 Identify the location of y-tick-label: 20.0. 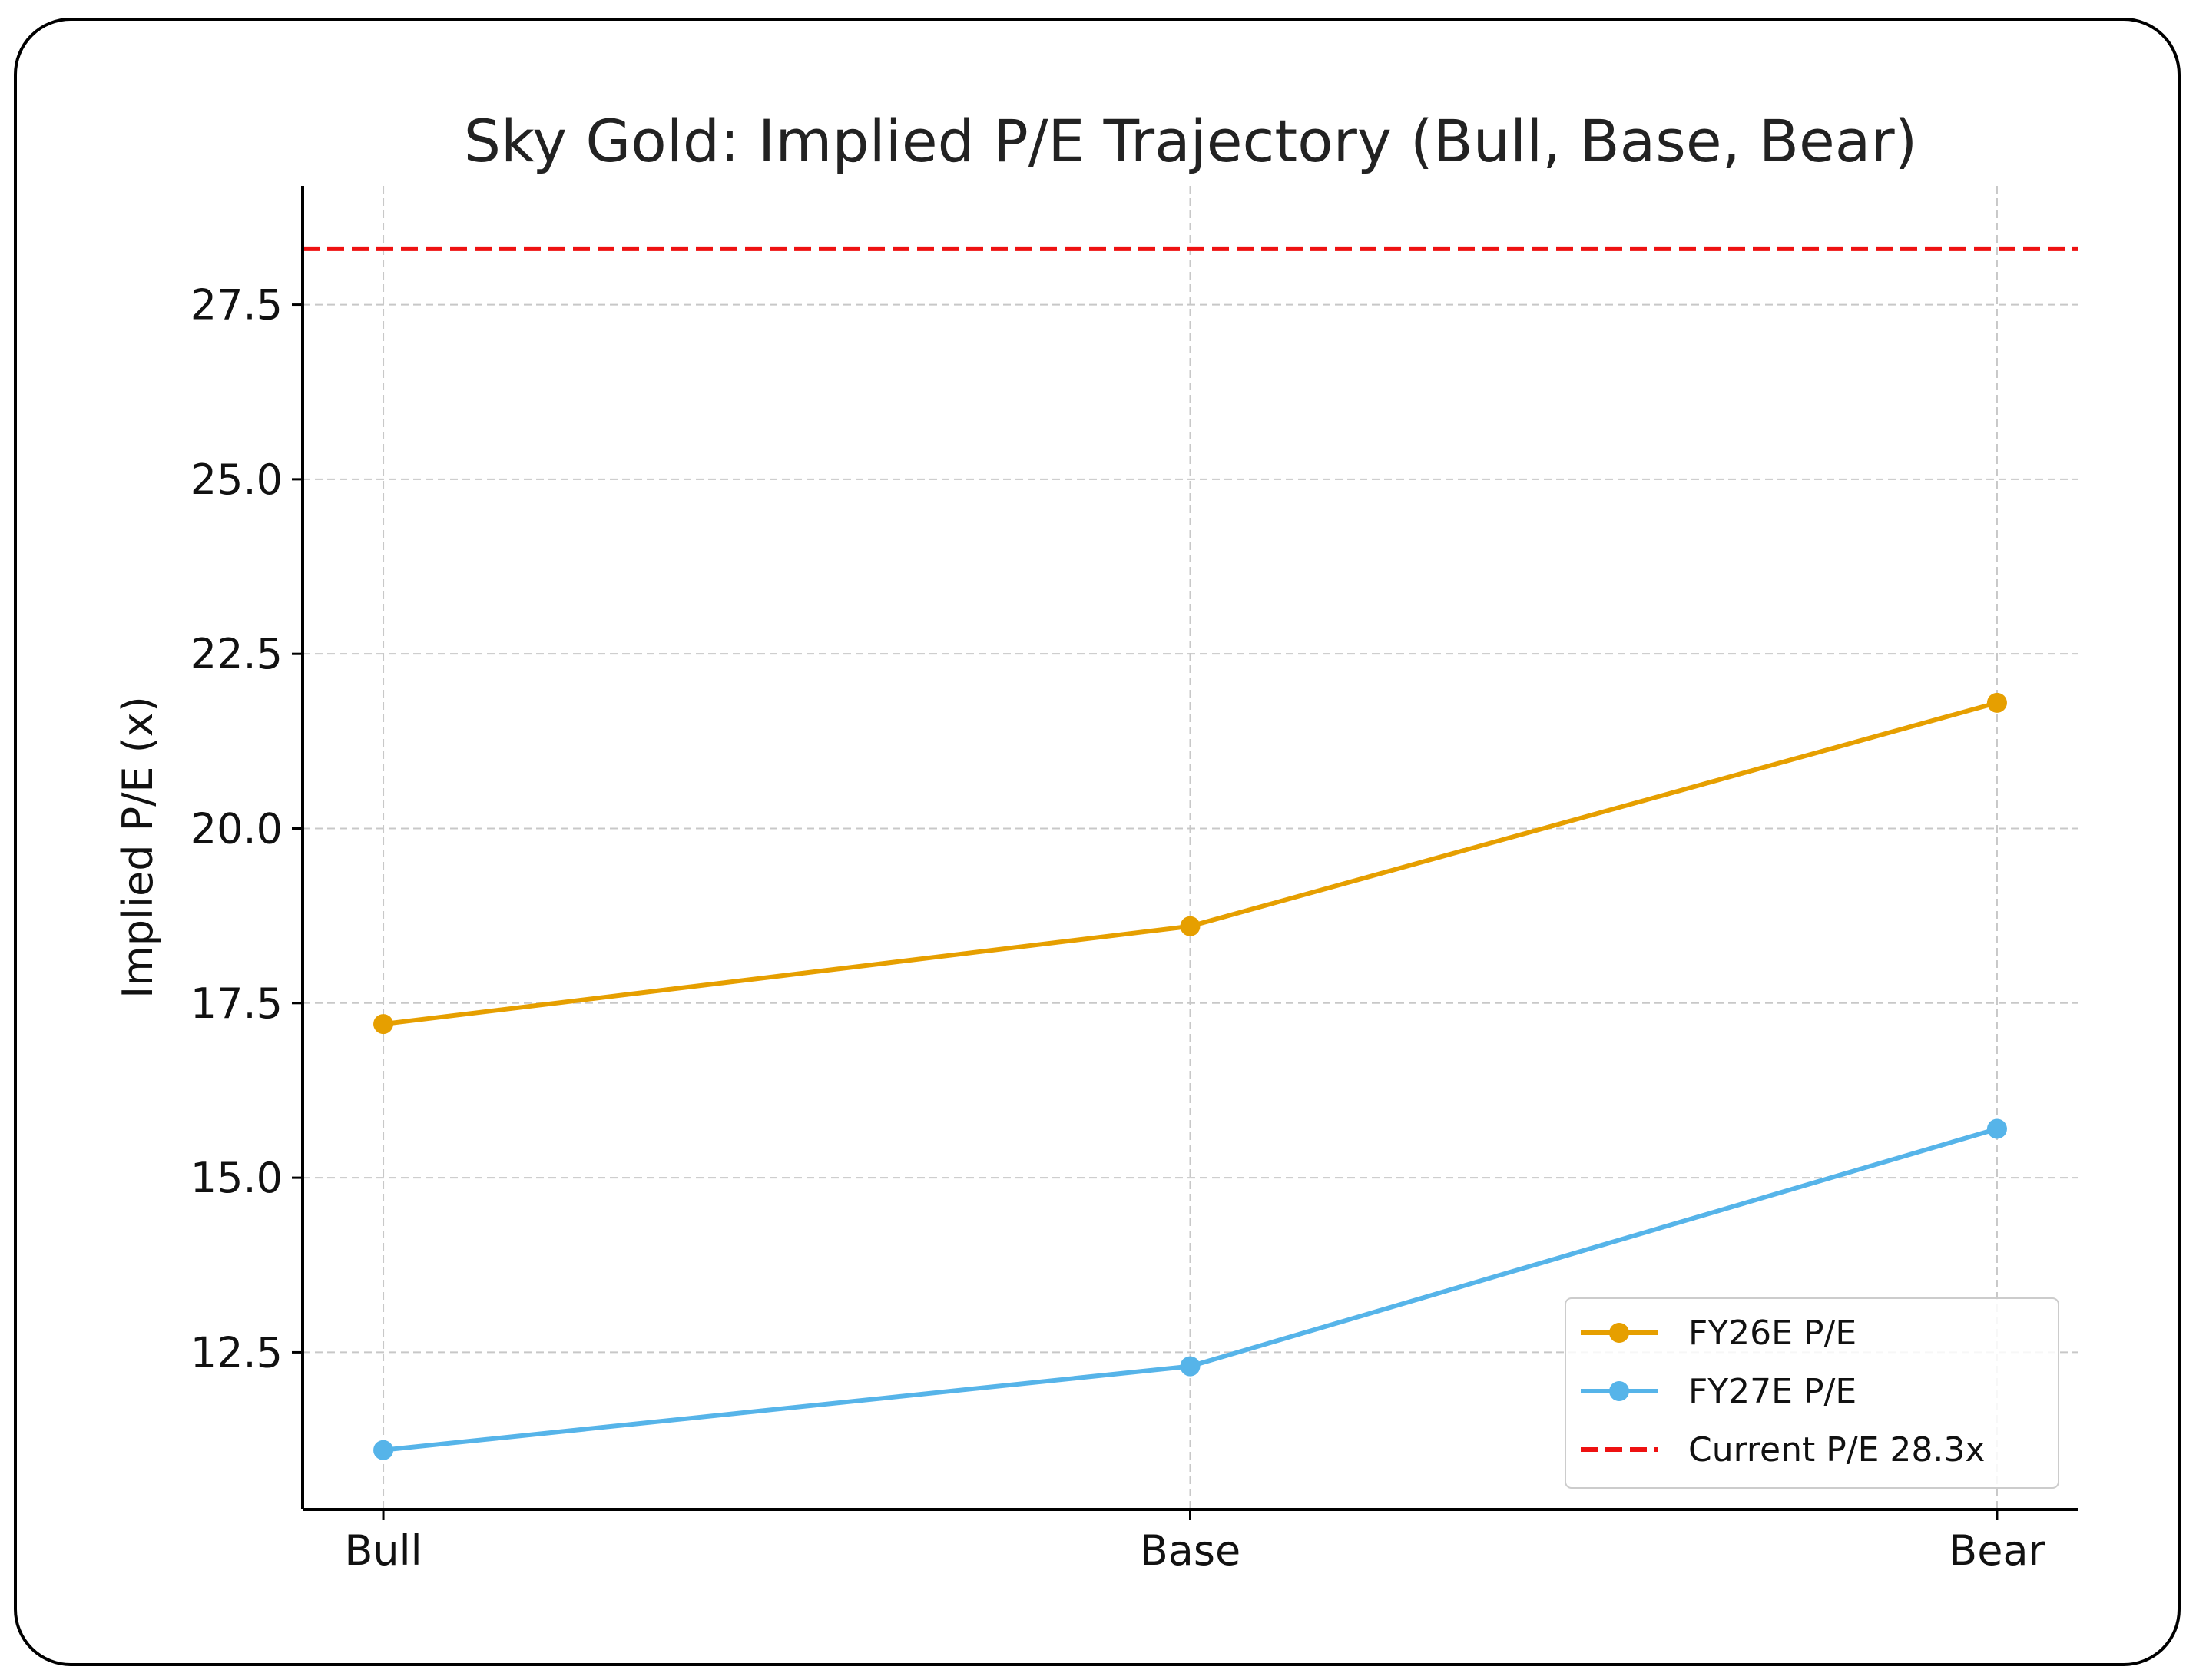
(236, 828).